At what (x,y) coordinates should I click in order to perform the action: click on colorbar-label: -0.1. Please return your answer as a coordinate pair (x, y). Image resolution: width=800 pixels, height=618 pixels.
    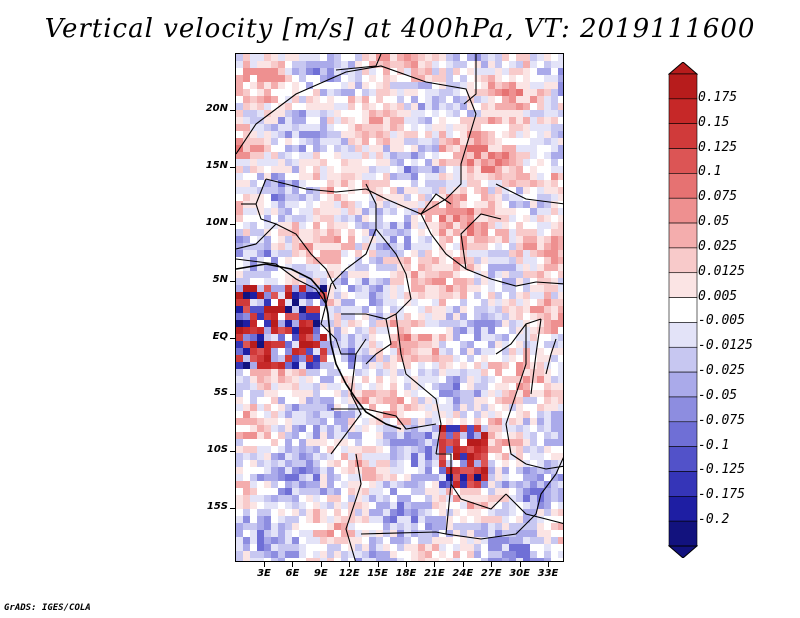
    Looking at the image, I should click on (714, 445).